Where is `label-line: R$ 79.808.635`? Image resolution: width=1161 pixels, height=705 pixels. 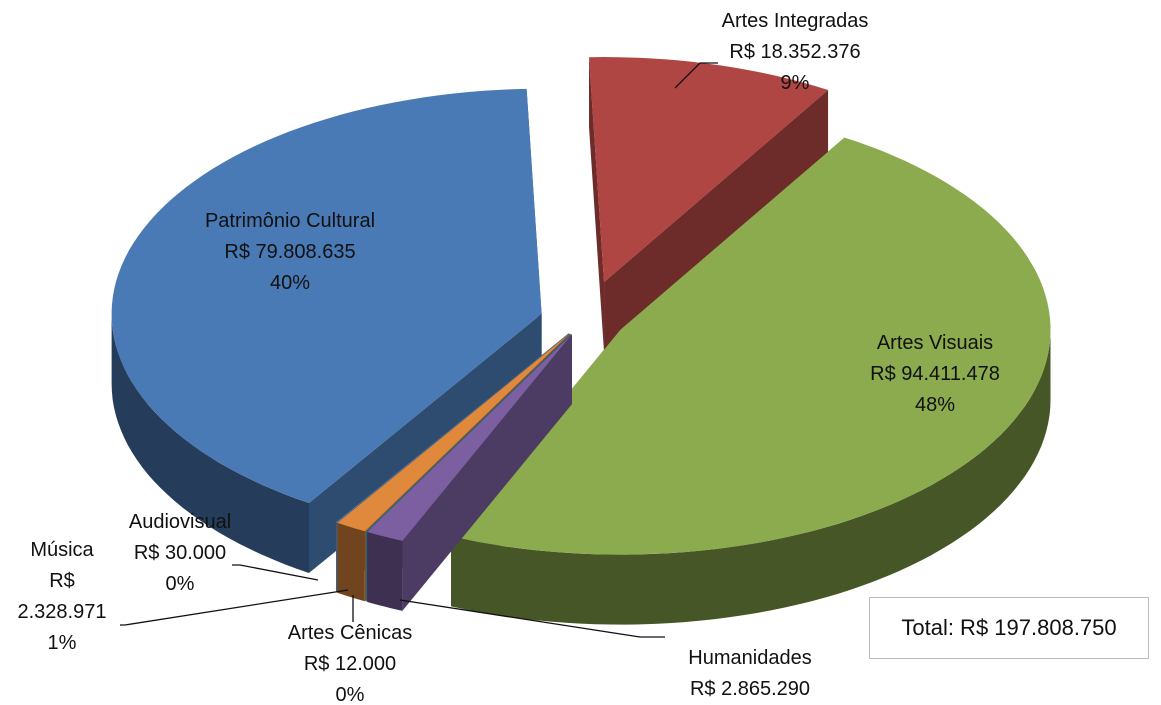
label-line: R$ 79.808.635 is located at coordinates (290, 252).